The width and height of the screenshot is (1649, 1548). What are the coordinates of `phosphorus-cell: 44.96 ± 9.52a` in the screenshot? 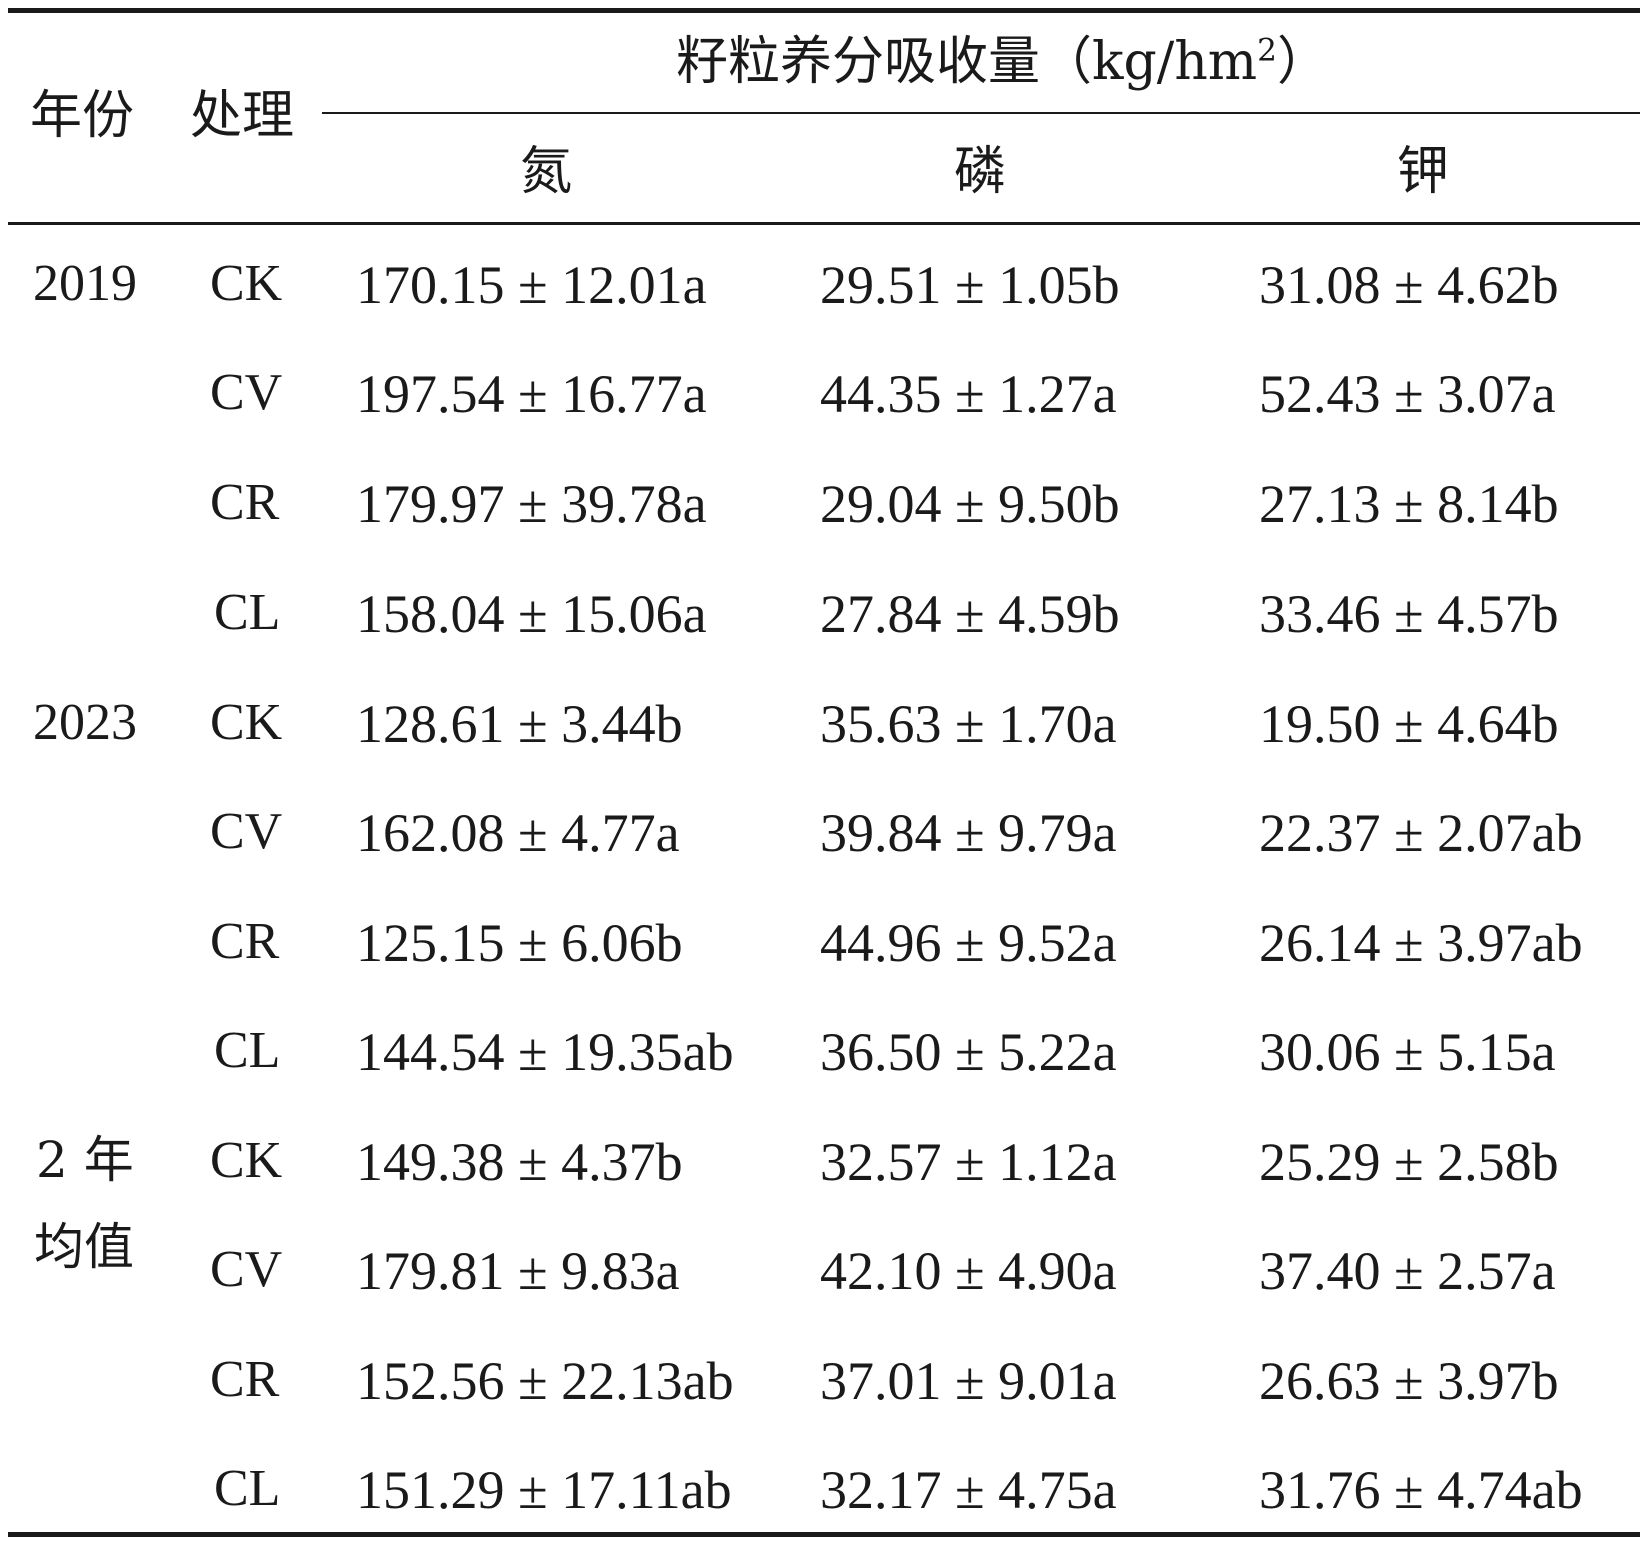 It's located at (968, 943).